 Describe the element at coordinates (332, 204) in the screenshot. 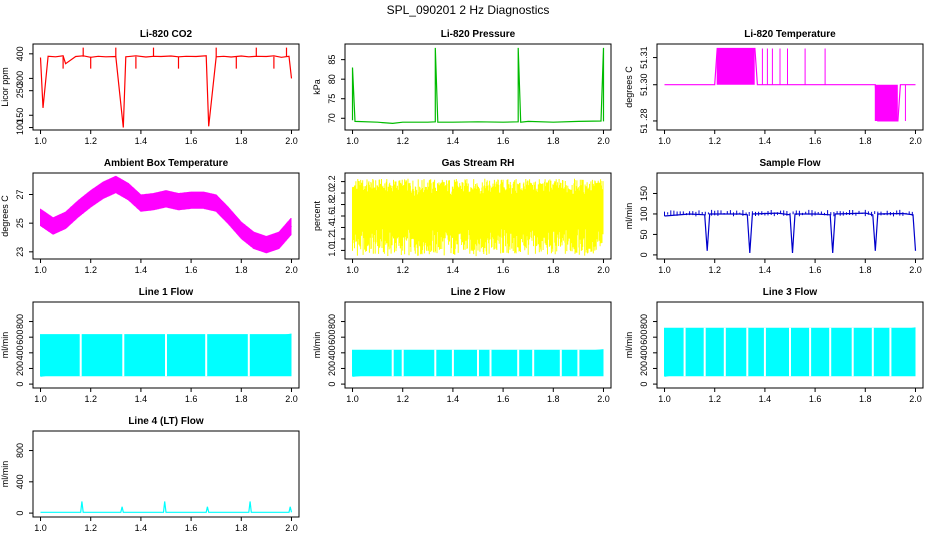

I see `y-tick-label: 1.8` at that location.